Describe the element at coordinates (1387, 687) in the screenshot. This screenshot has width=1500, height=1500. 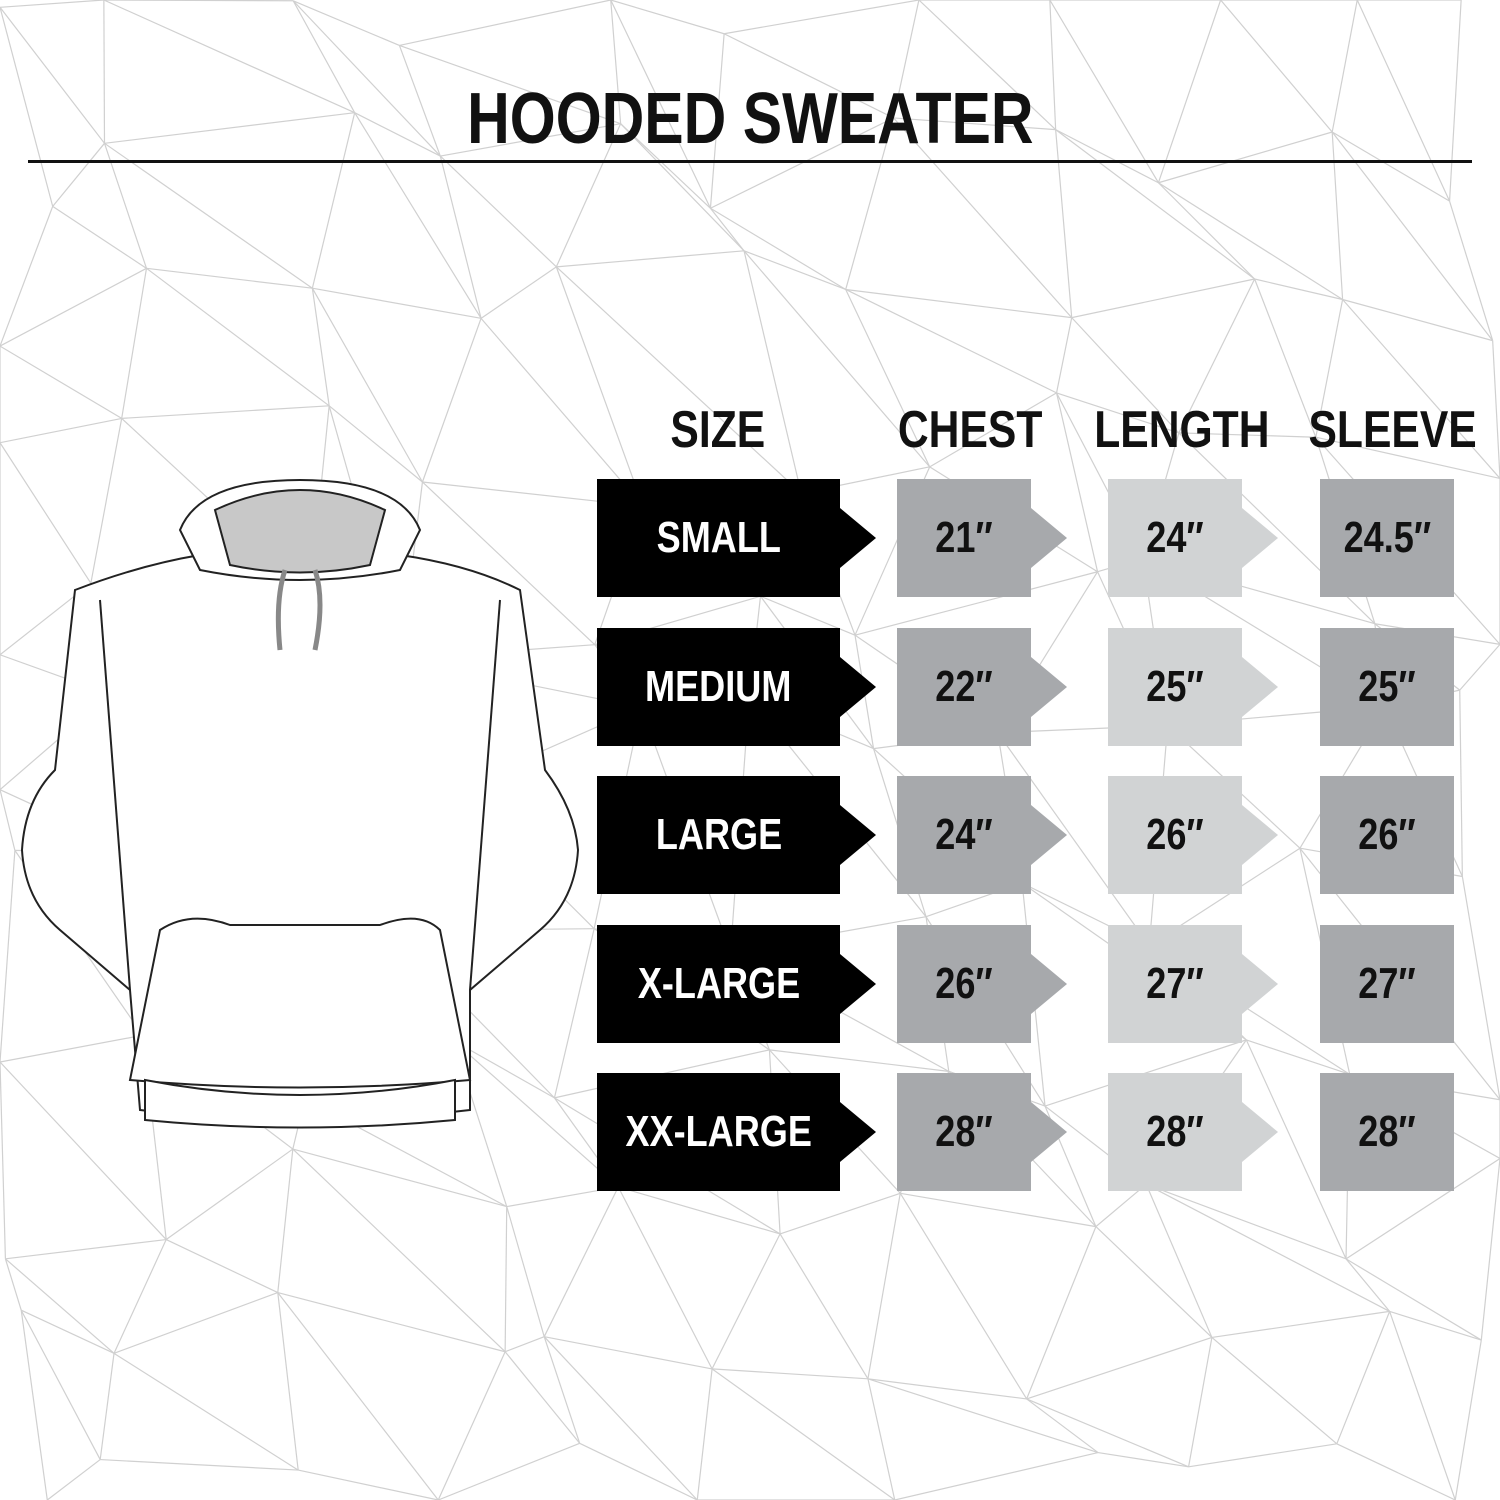
I see `sleeve-value: 25″` at that location.